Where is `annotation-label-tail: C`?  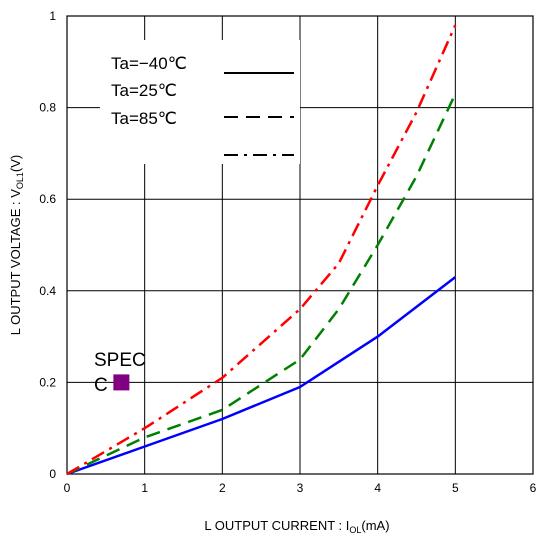
annotation-label-tail: C is located at coordinates (101, 385).